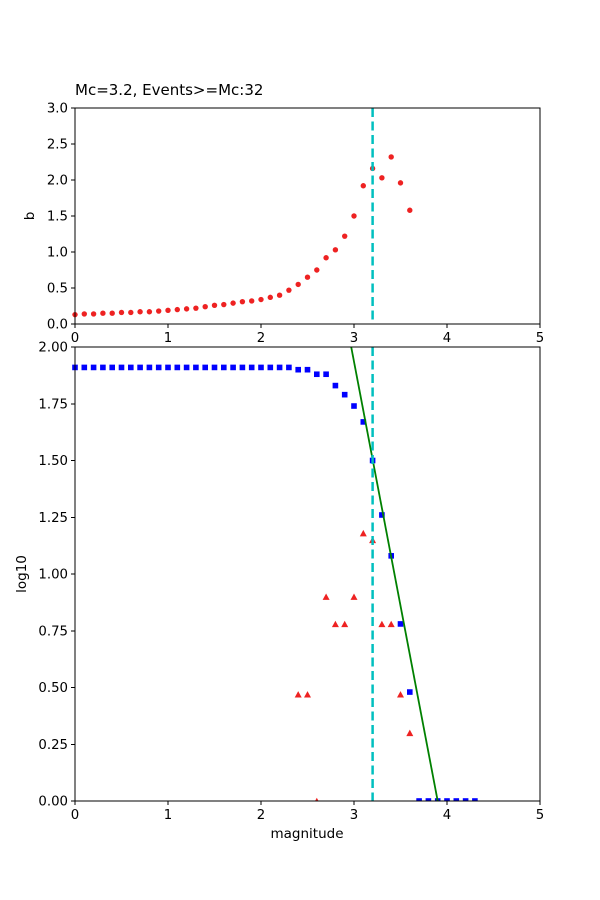 The height and width of the screenshot is (900, 600). Describe the element at coordinates (53, 745) in the screenshot. I see `y-tick-label: 0.25` at that location.